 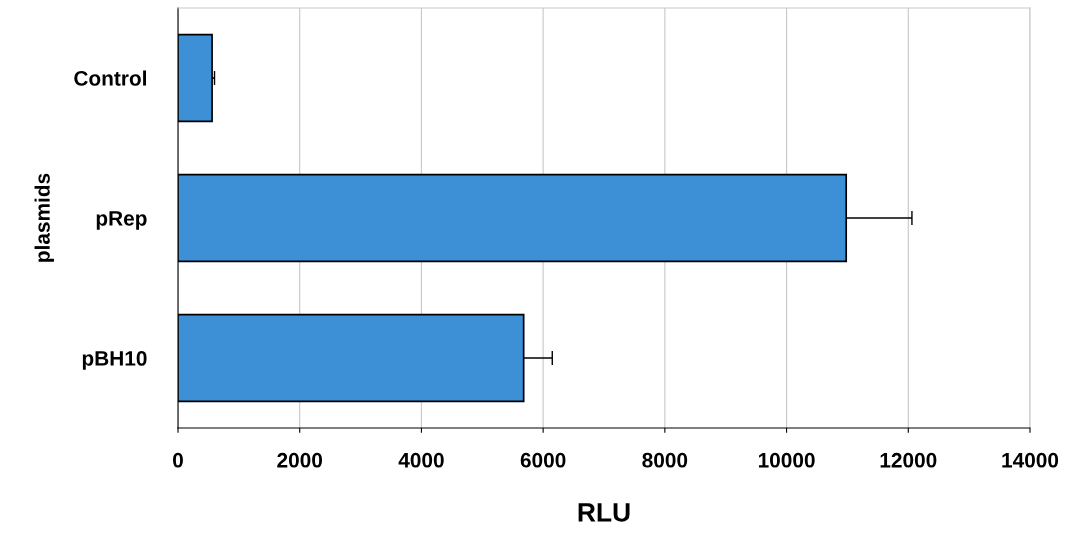 I want to click on y-tick-label: pBH10, so click(x=114, y=360).